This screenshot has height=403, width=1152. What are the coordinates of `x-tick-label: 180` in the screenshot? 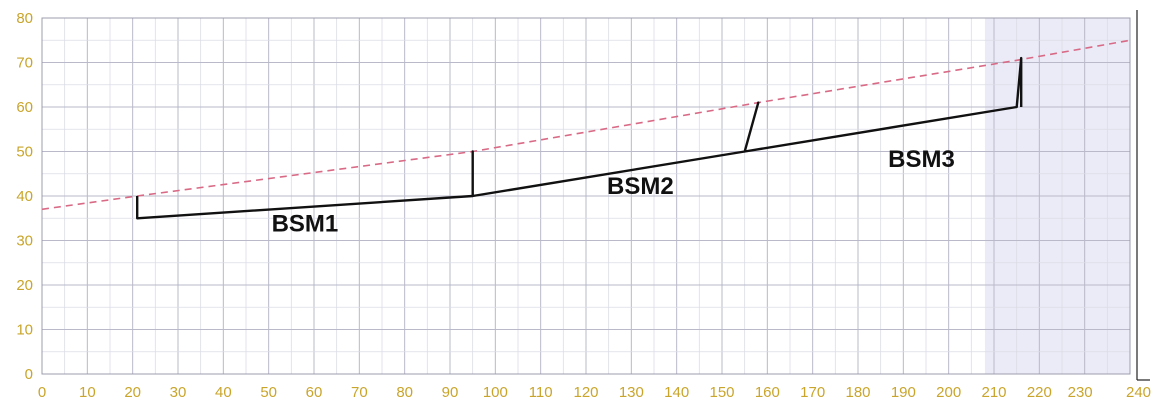 It's located at (857, 392).